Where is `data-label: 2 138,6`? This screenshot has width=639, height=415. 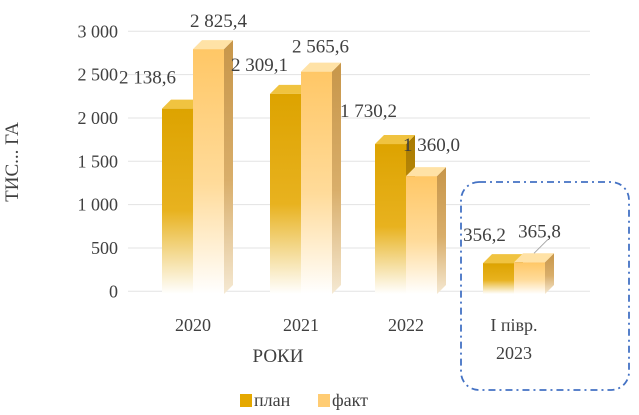 data-label: 2 138,6 is located at coordinates (147, 78).